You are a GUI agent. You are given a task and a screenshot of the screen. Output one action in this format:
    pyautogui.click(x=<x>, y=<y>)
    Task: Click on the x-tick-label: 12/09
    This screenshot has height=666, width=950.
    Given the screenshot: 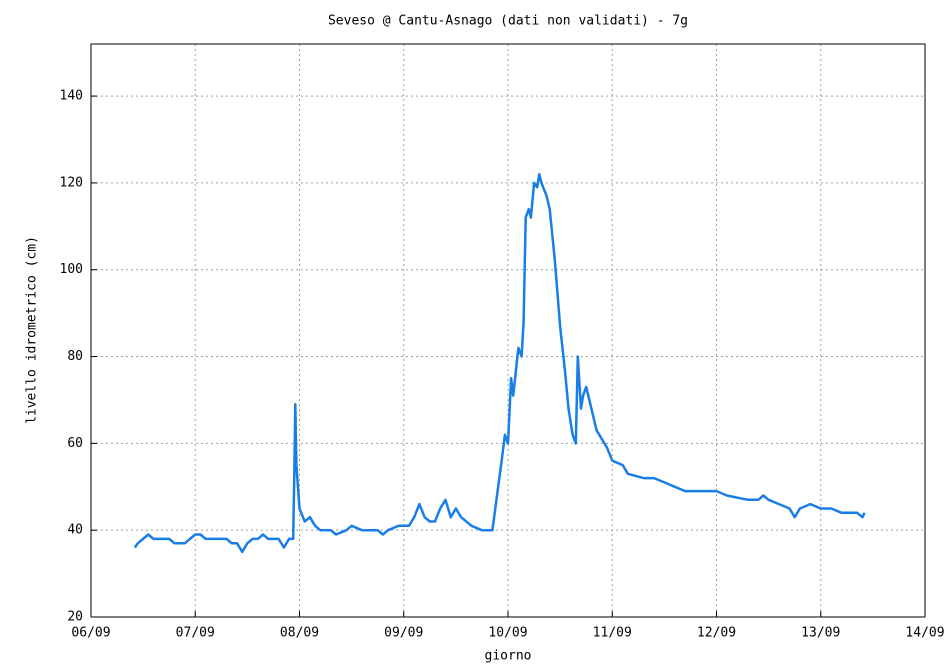 What is the action you would take?
    pyautogui.click(x=716, y=633)
    